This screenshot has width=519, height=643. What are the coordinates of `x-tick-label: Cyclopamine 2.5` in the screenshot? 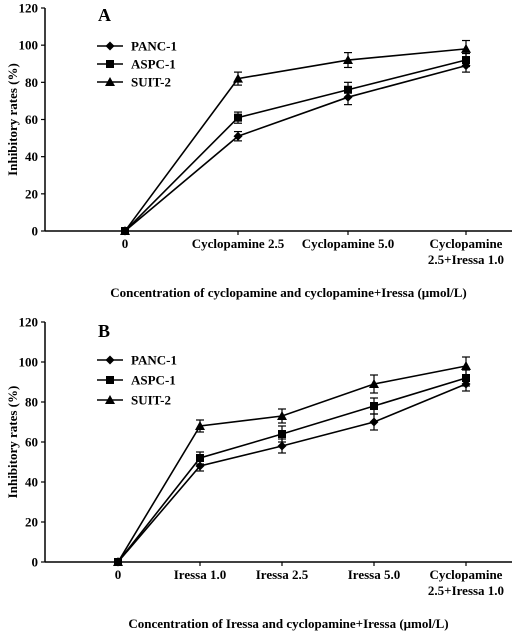 It's located at (238, 243).